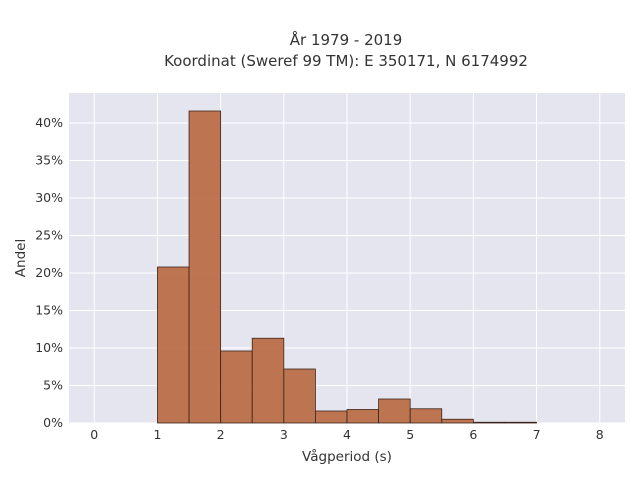 The width and height of the screenshot is (640, 484). What do you see at coordinates (537, 434) in the screenshot?
I see `x-tick-label: 7` at bounding box center [537, 434].